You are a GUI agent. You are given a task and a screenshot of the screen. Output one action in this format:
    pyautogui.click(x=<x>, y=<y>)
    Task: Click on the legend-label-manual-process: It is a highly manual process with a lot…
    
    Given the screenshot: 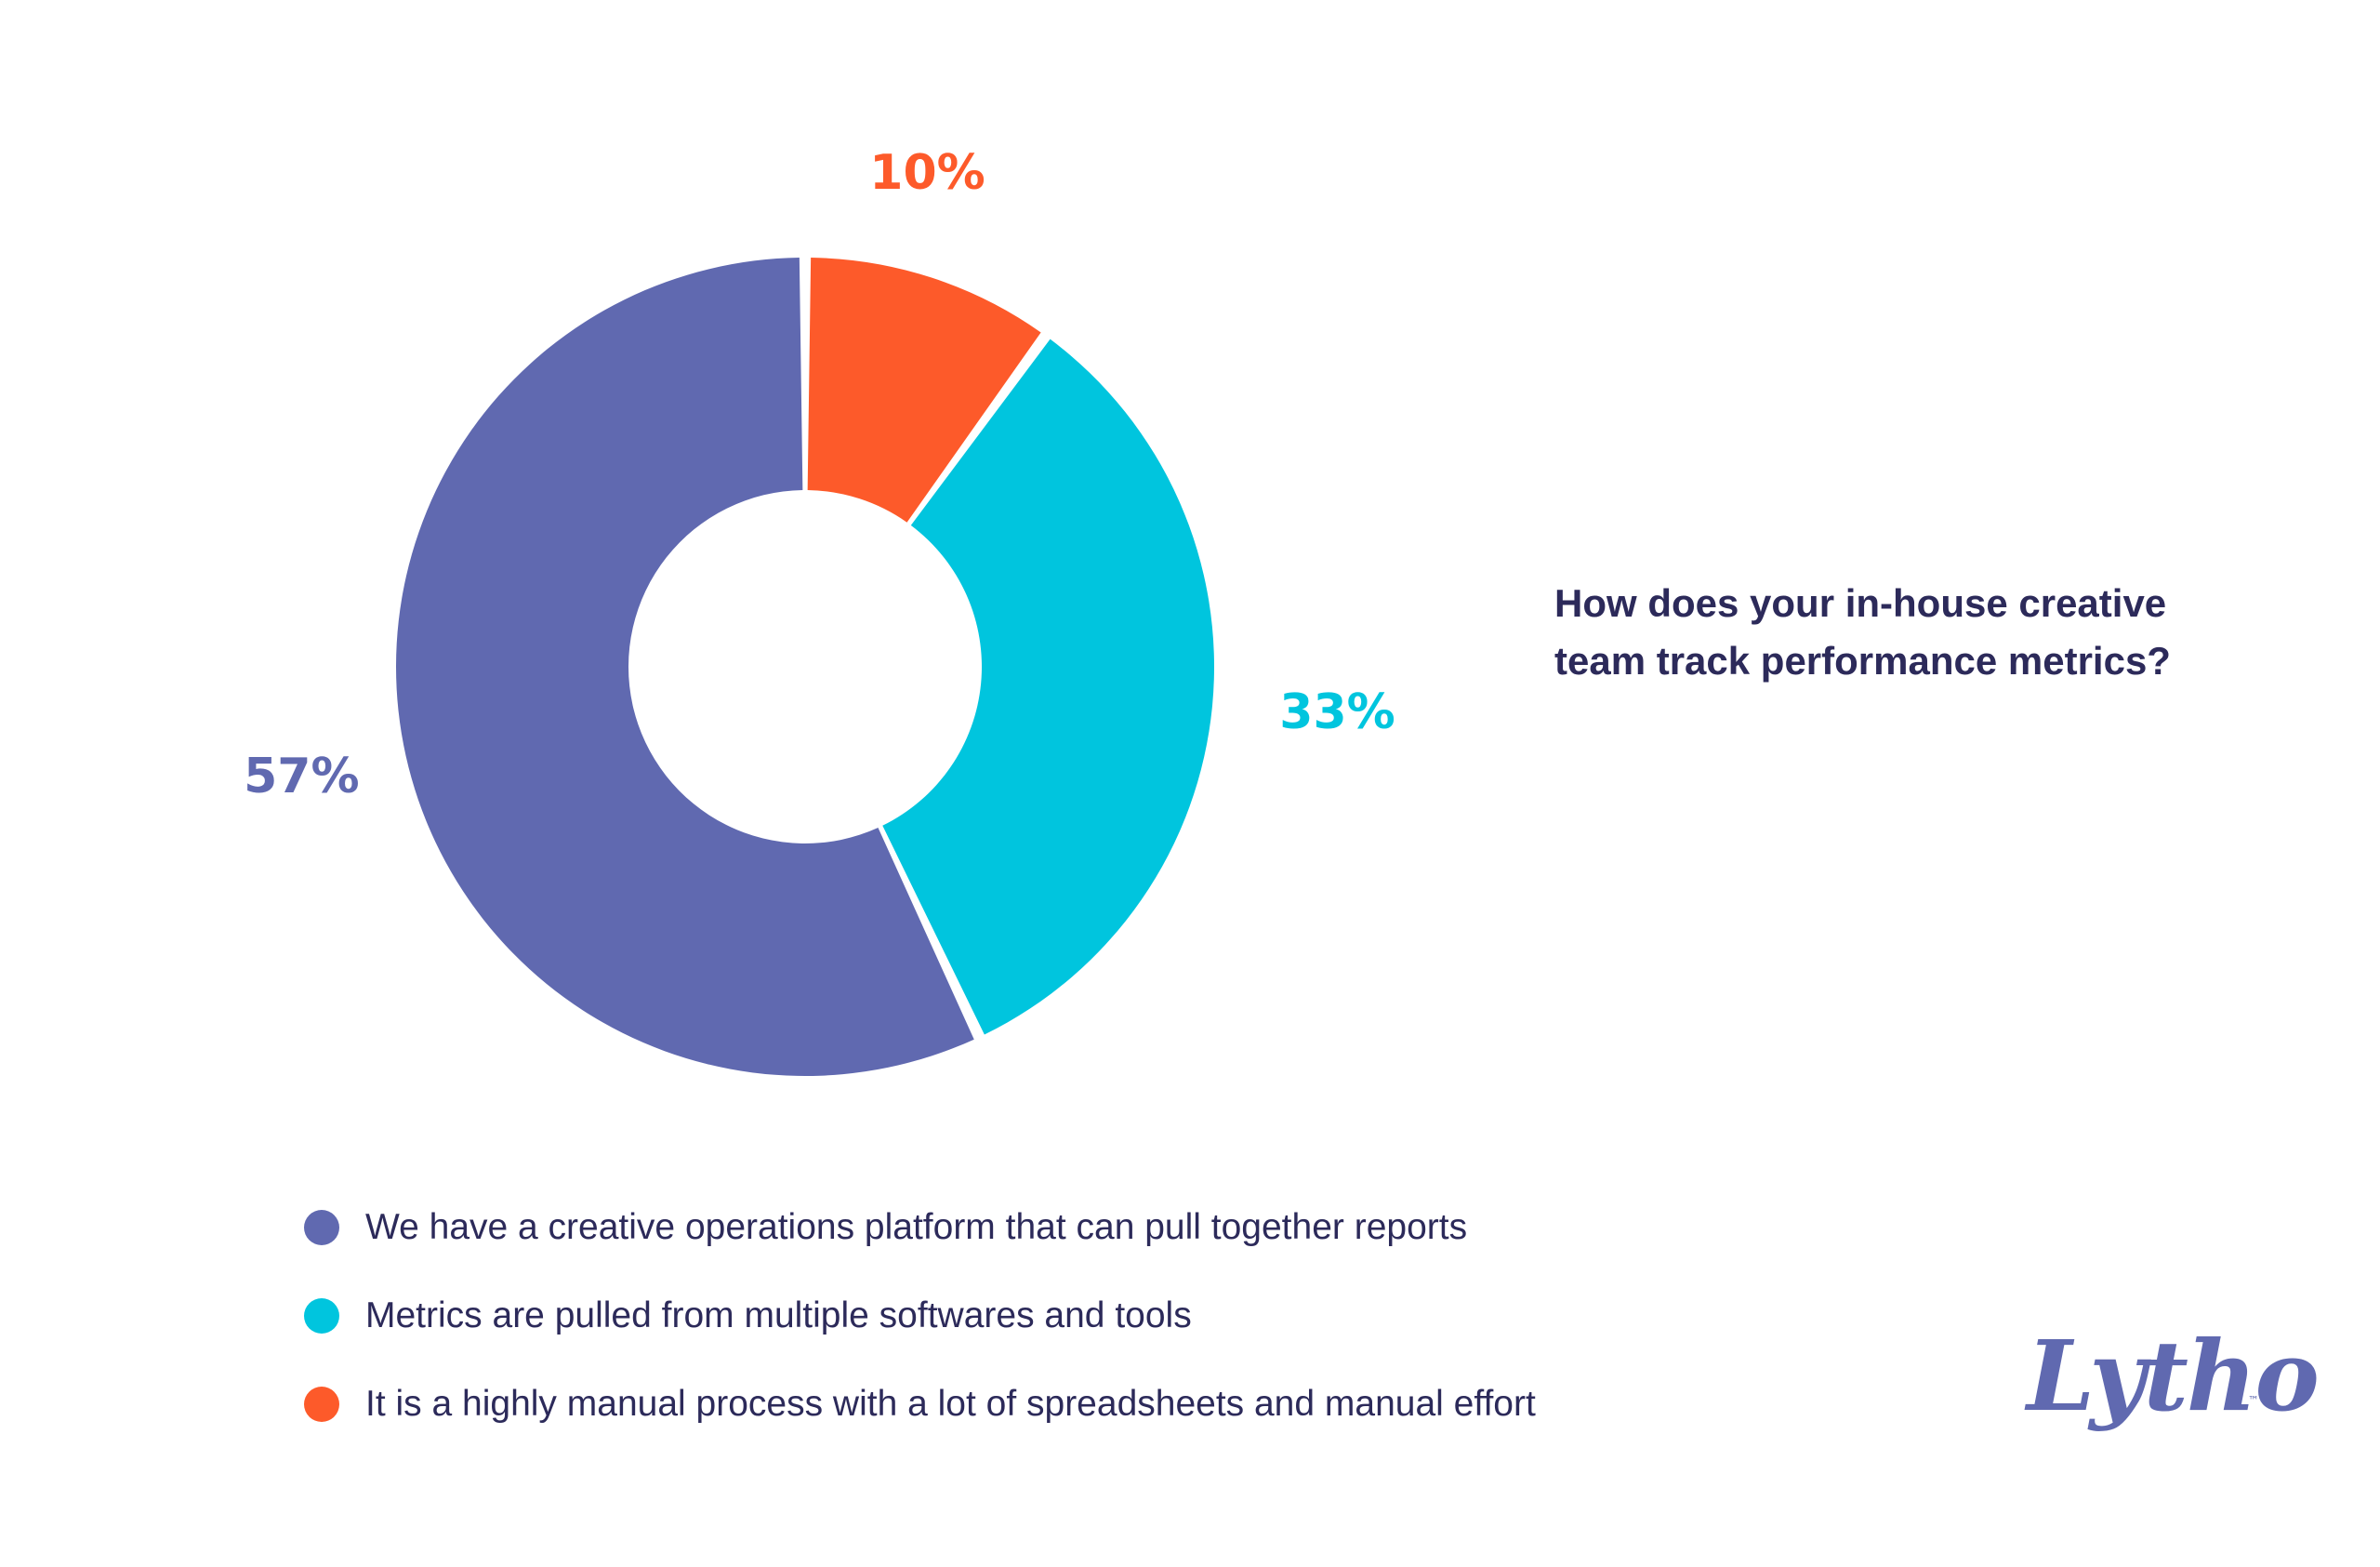 What is the action you would take?
    pyautogui.click(x=950, y=1403)
    